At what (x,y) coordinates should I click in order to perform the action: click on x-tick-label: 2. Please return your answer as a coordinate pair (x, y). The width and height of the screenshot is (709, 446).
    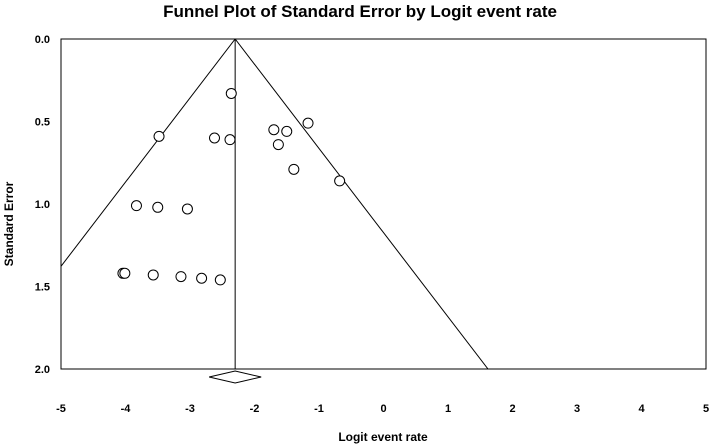
    Looking at the image, I should click on (512, 409).